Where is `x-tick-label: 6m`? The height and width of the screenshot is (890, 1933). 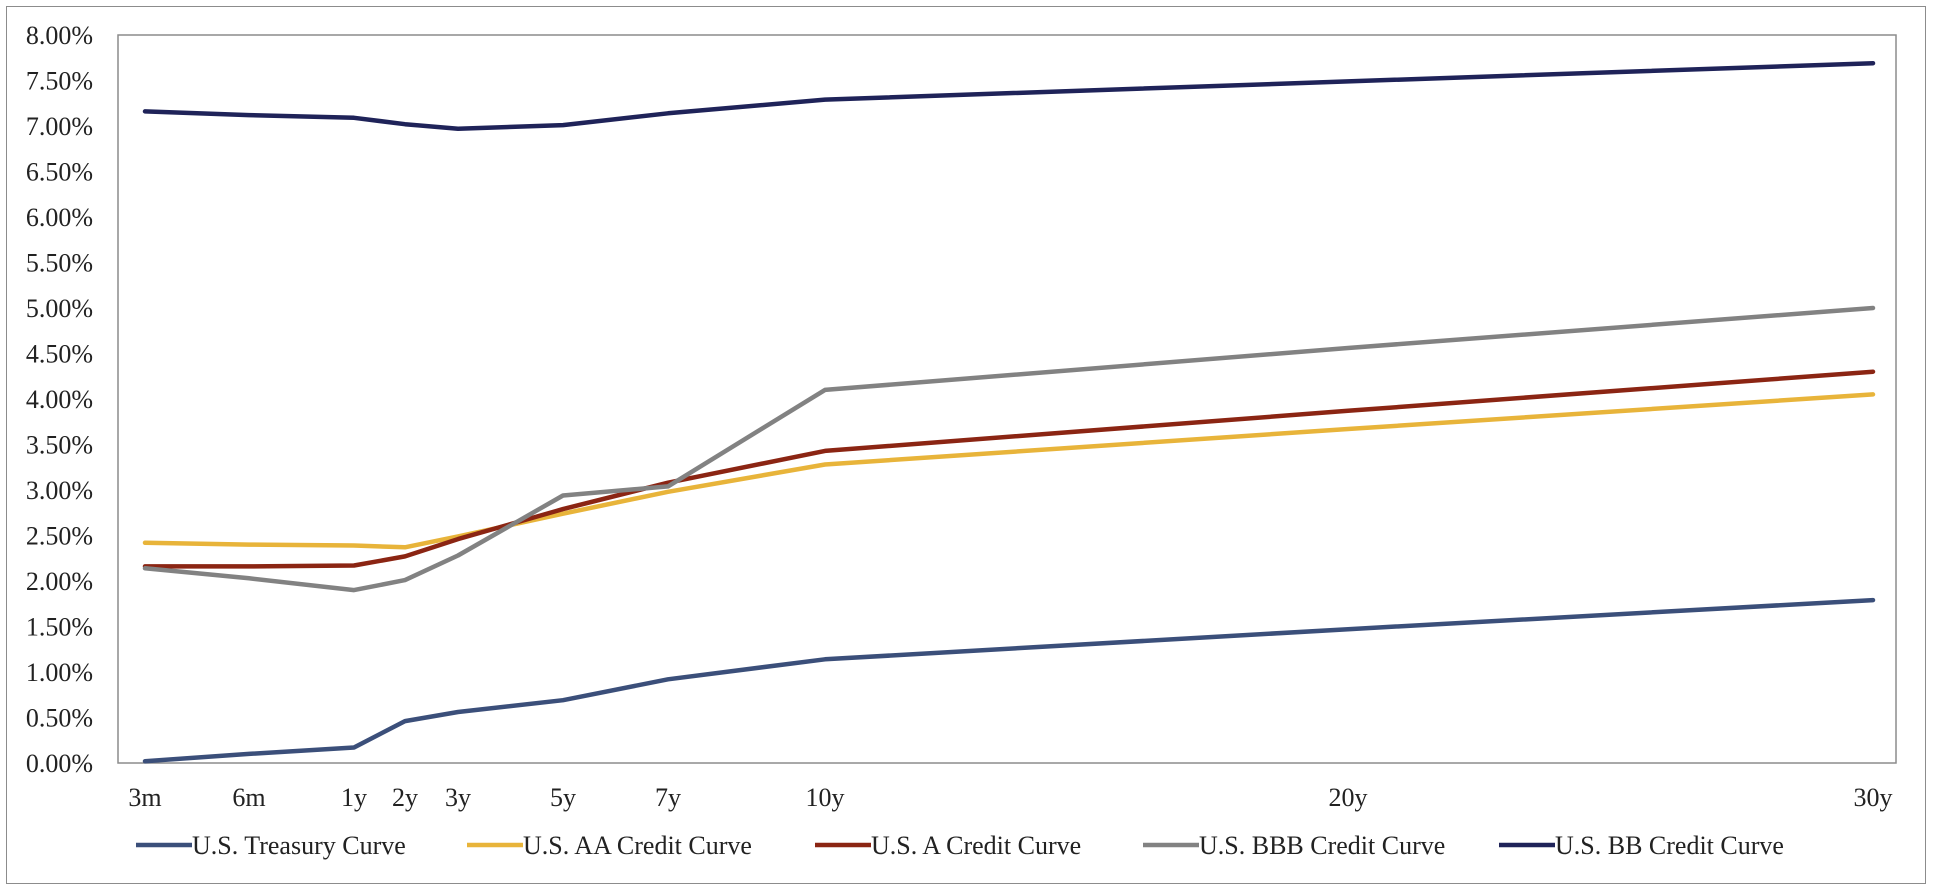 x-tick-label: 6m is located at coordinates (248, 797).